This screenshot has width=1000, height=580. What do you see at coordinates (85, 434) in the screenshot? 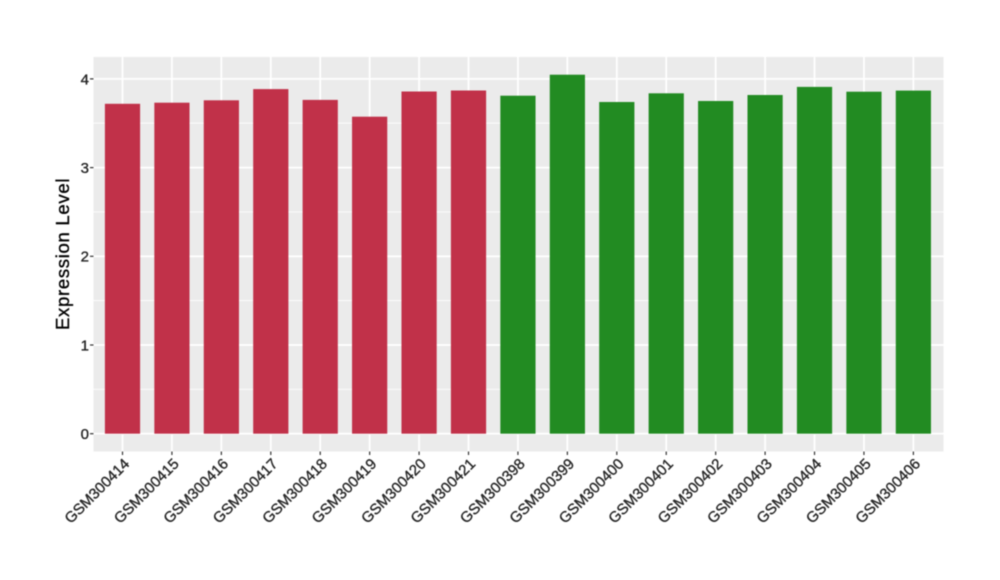
I see `svg-text: 0` at bounding box center [85, 434].